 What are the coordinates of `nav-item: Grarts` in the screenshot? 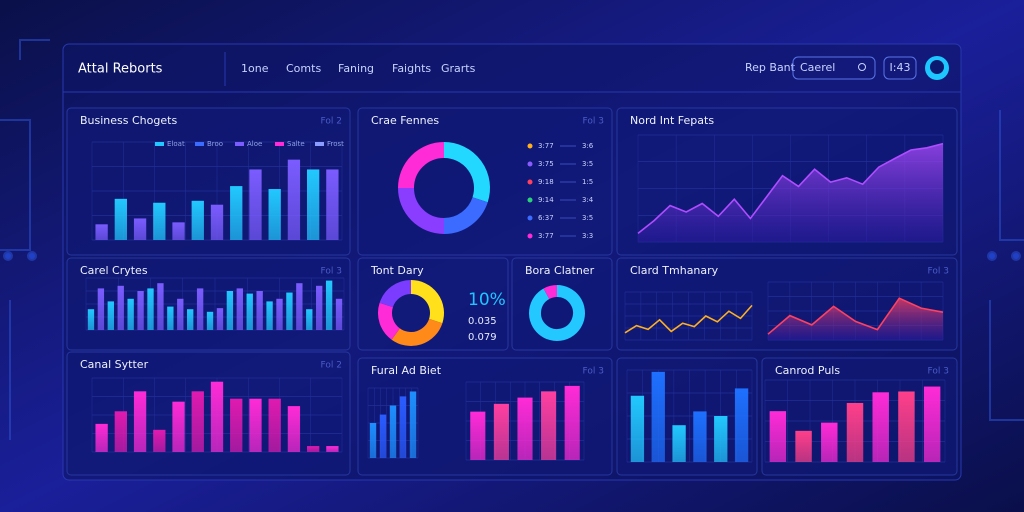 It's located at (458, 68).